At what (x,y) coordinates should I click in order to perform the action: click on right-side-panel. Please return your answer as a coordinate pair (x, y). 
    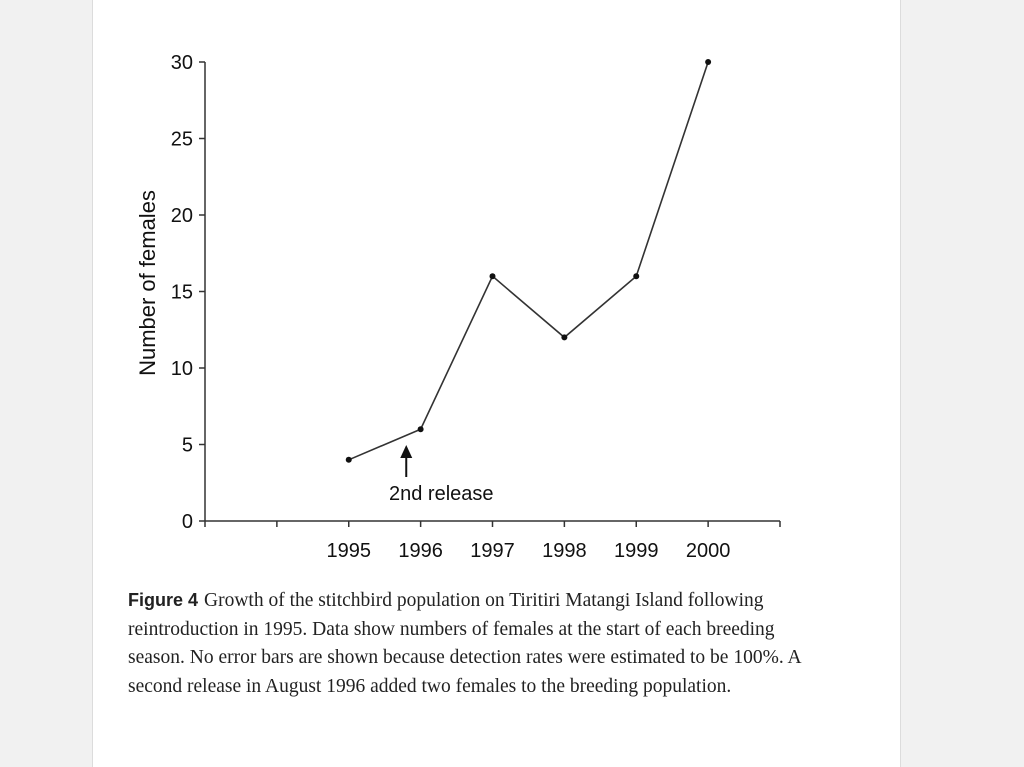
    Looking at the image, I should click on (962, 383).